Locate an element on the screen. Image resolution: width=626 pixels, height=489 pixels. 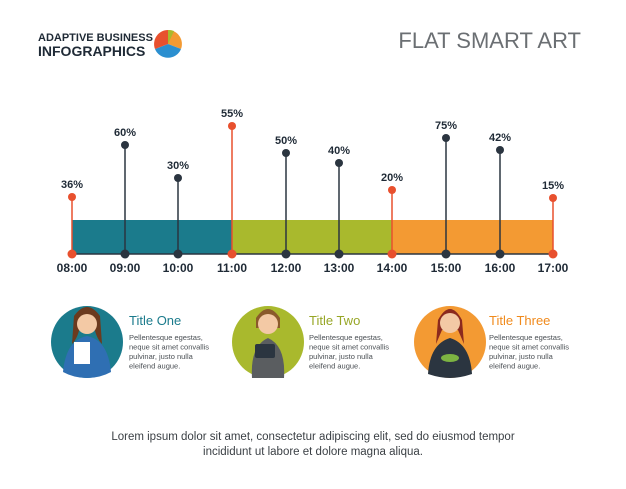
time-label: 14:00 is located at coordinates (392, 268).